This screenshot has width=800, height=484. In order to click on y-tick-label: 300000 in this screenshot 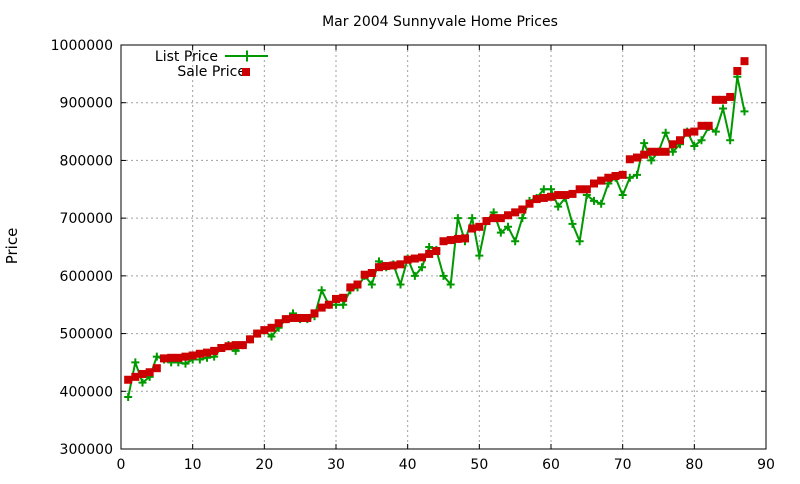, I will do `click(86, 450)`.